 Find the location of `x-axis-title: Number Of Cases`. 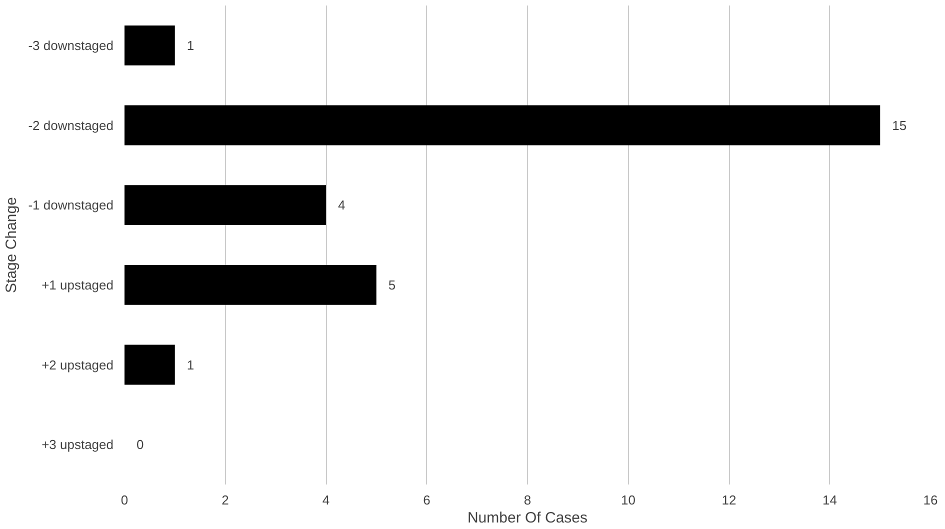

x-axis-title: Number Of Cases is located at coordinates (527, 518).